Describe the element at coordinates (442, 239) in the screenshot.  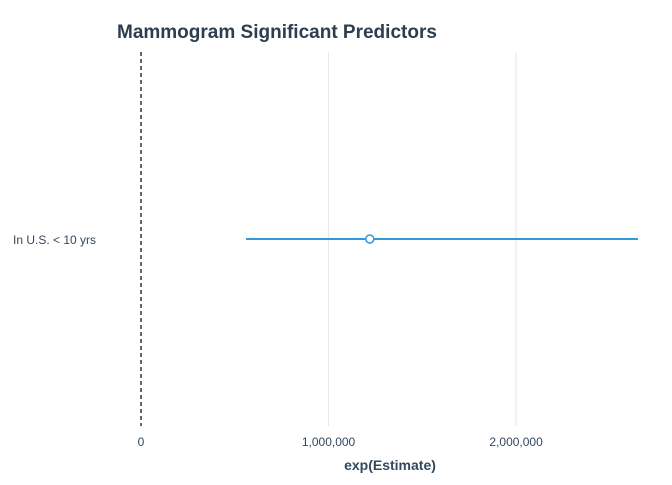
I see `series-group` at that location.